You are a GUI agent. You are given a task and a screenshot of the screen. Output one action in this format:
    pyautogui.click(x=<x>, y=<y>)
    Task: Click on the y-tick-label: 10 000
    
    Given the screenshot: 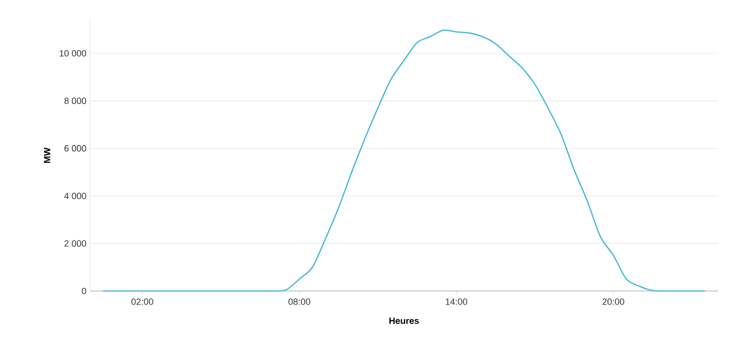 What is the action you would take?
    pyautogui.click(x=73, y=53)
    